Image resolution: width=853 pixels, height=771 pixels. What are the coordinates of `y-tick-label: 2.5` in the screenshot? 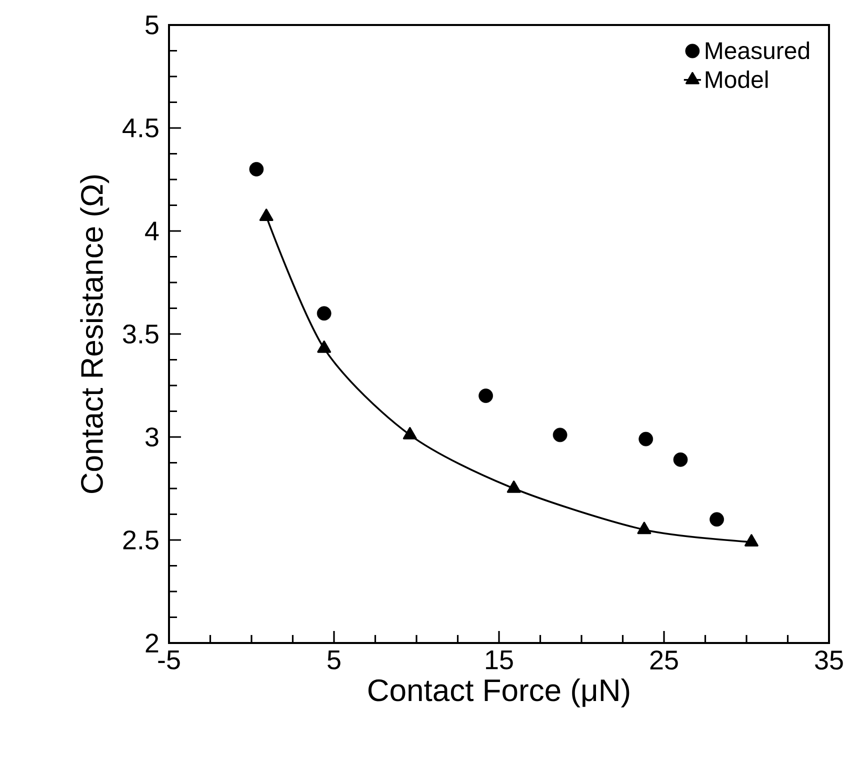 It's located at (140, 540).